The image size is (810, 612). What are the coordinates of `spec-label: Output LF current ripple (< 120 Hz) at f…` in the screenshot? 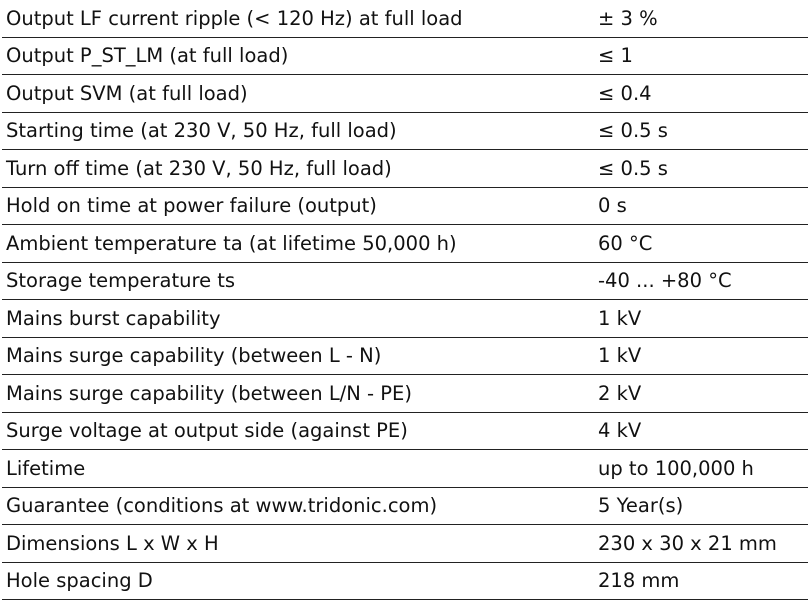 It's located at (298, 19).